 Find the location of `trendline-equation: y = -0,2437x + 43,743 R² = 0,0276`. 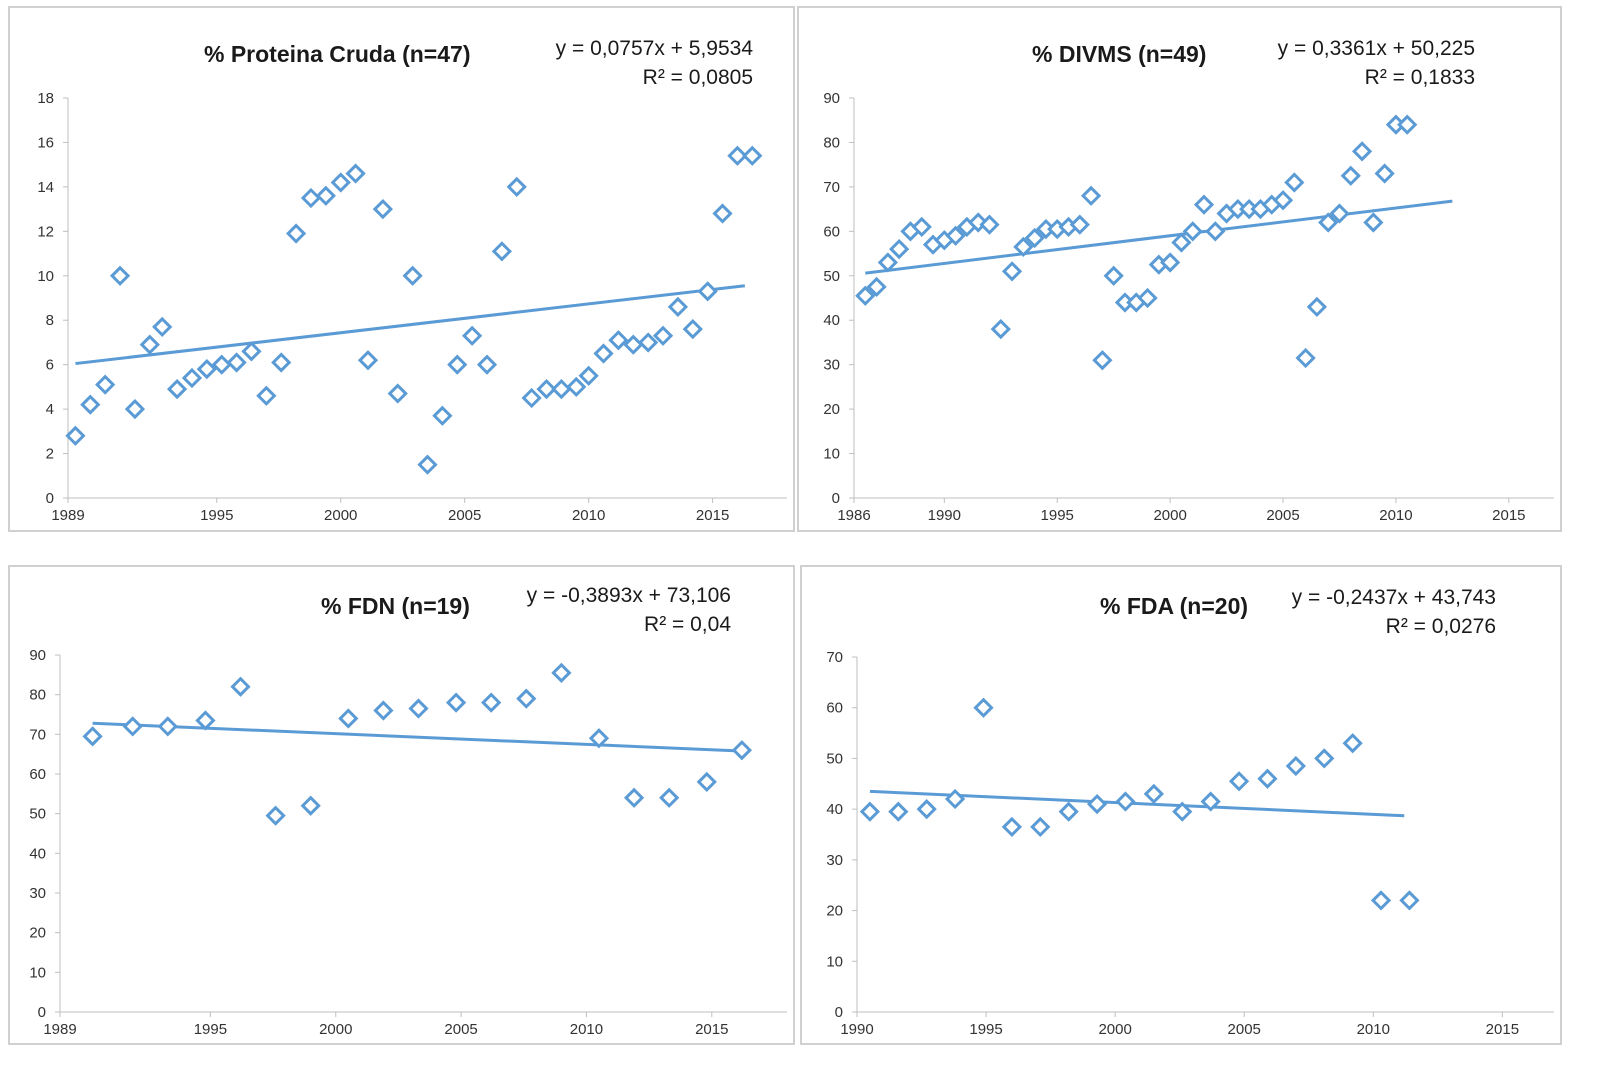

trendline-equation: y = -0,2437x + 43,743 R² = 0,0276 is located at coordinates (1394, 612).